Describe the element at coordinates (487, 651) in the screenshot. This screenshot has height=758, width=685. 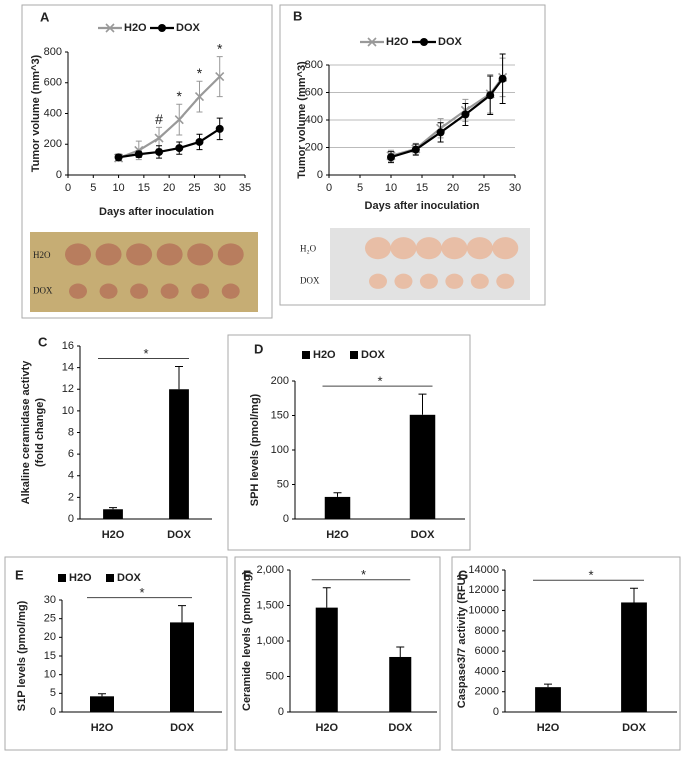
I see `y-tick-label: 6000` at that location.